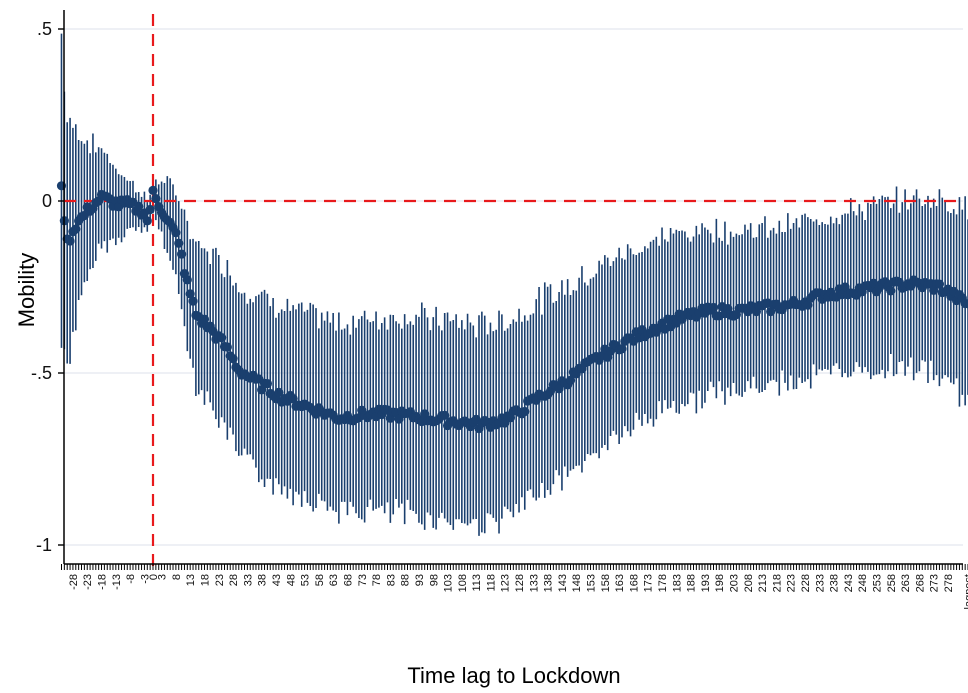  Describe the element at coordinates (177, 577) in the screenshot. I see `x-tick-label: 8` at that location.